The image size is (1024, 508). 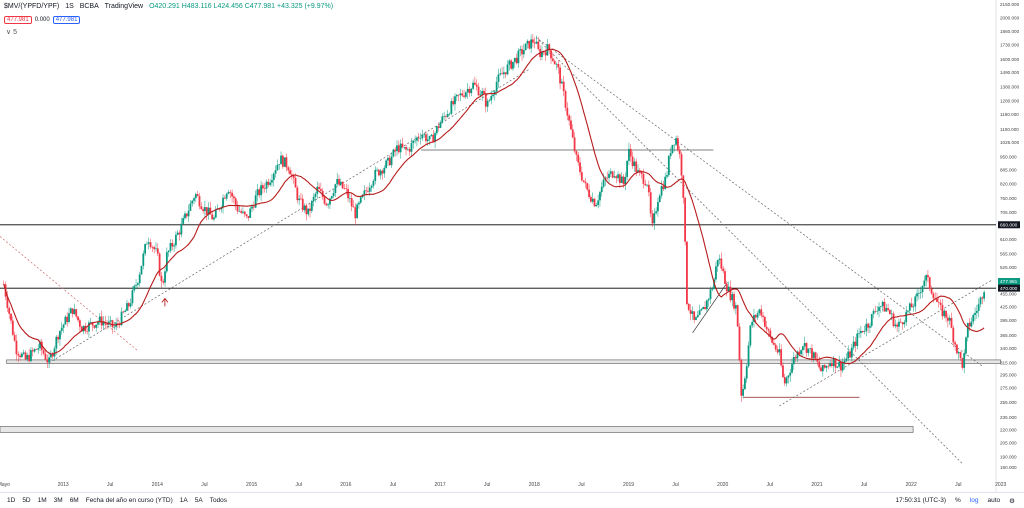 I want to click on range-3m: 3M, so click(x=58, y=500).